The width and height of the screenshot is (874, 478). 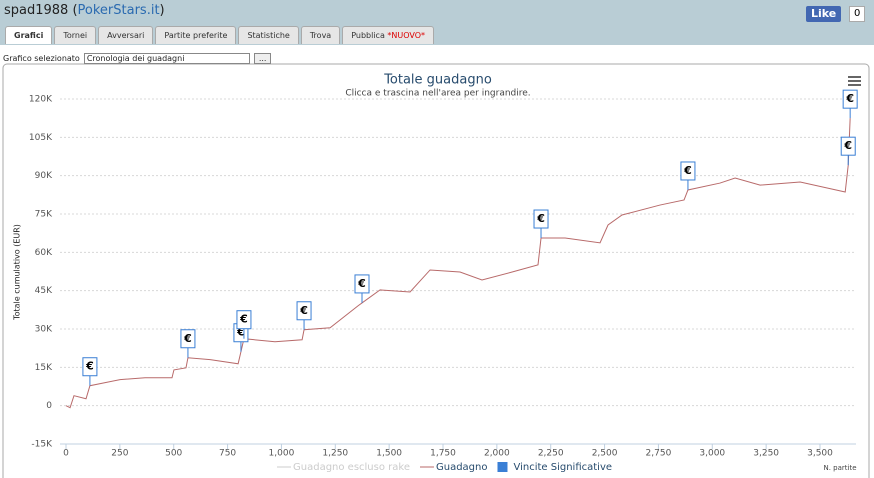 What do you see at coordinates (118, 10) in the screenshot?
I see `site-link: PokerStars.it` at bounding box center [118, 10].